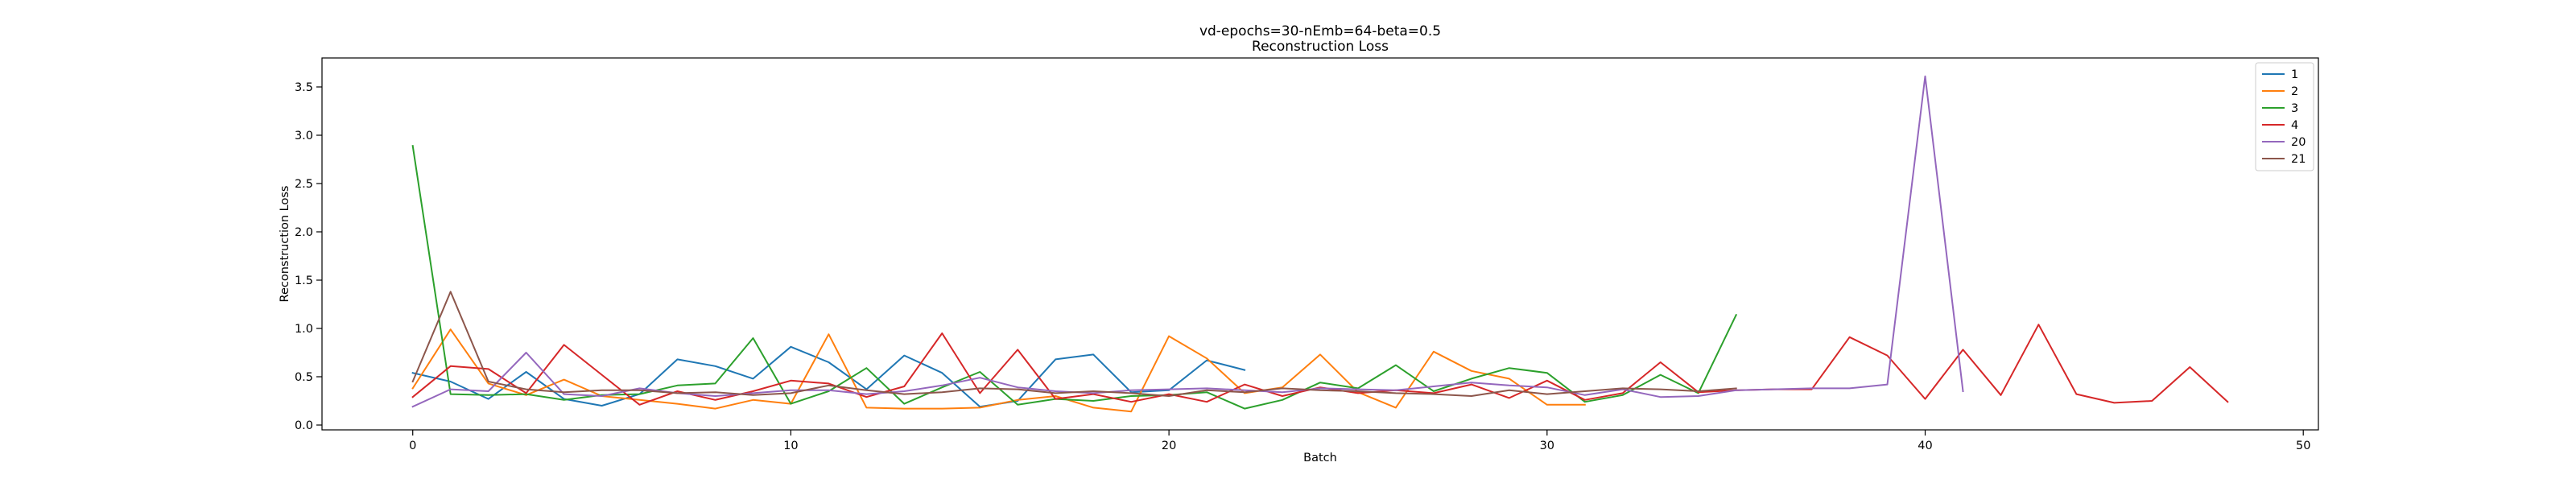  What do you see at coordinates (304, 232) in the screenshot?
I see `y-tick-label: 2.0` at bounding box center [304, 232].